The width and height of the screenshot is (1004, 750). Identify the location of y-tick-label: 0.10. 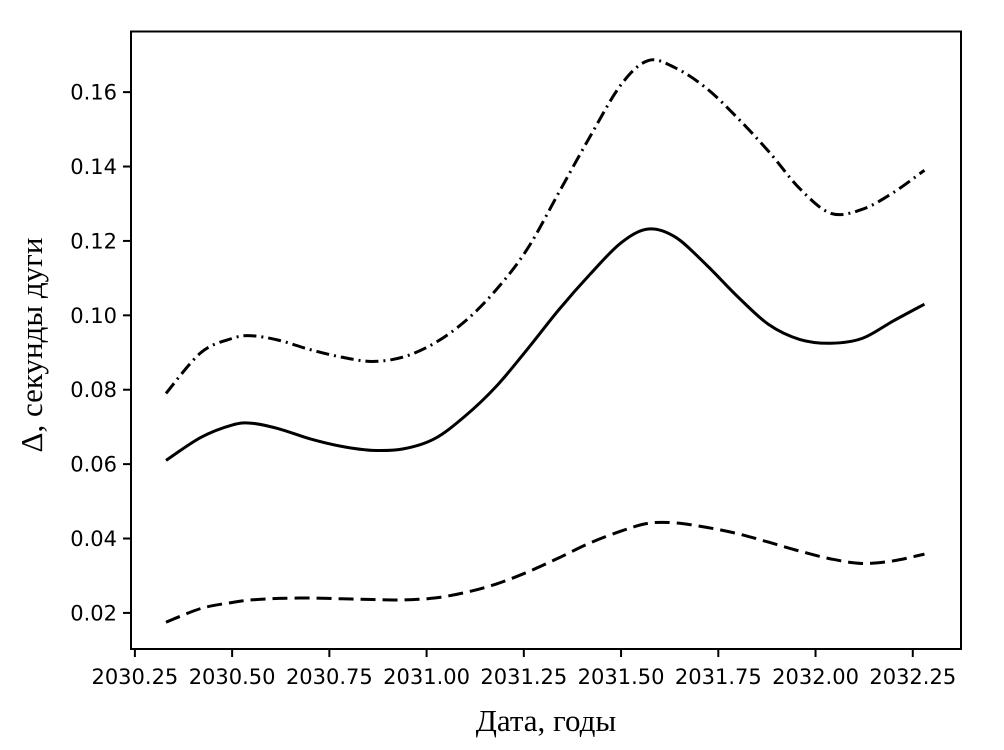
(93, 316).